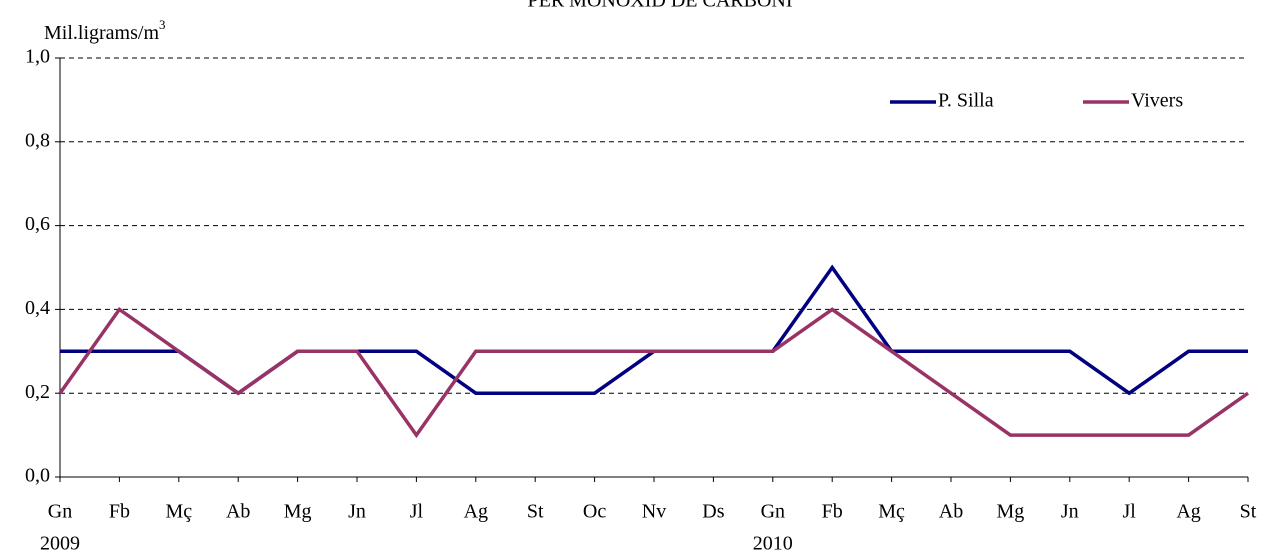  What do you see at coordinates (654, 512) in the screenshot?
I see `x-tick-label: Nv` at bounding box center [654, 512].